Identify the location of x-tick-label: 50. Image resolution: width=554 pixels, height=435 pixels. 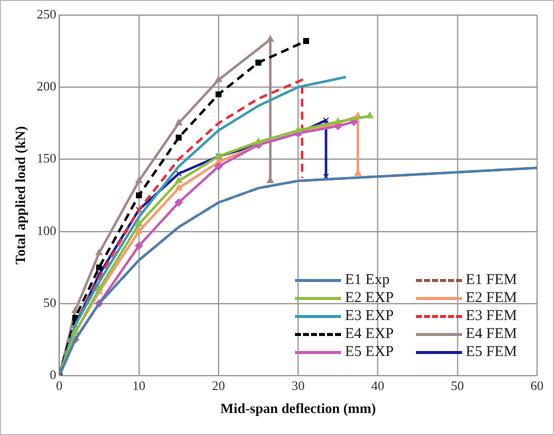
(457, 385).